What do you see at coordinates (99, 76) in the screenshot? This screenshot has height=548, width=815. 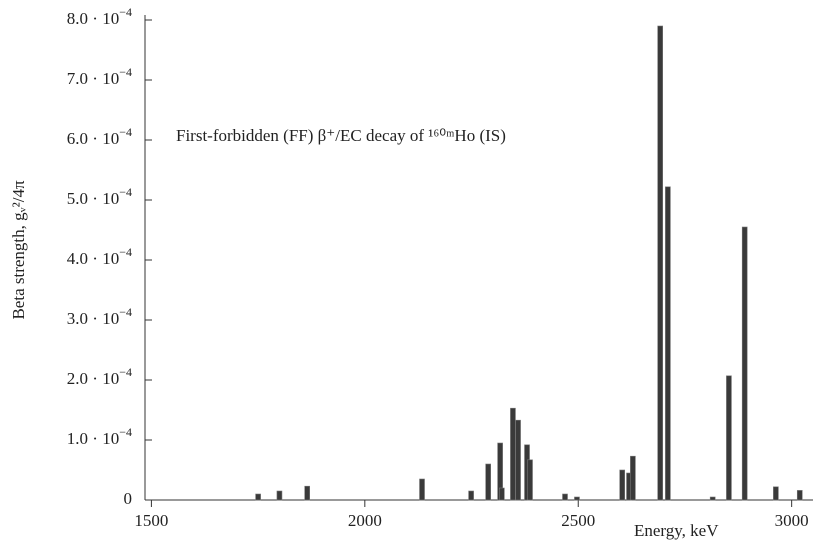 I see `y-tick-label: 7.0 · 10⁻⁴` at bounding box center [99, 76].